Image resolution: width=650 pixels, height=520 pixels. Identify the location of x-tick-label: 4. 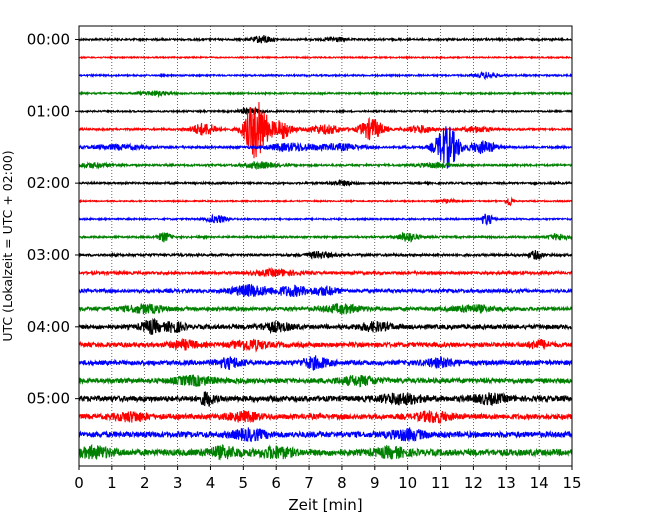
(211, 483).